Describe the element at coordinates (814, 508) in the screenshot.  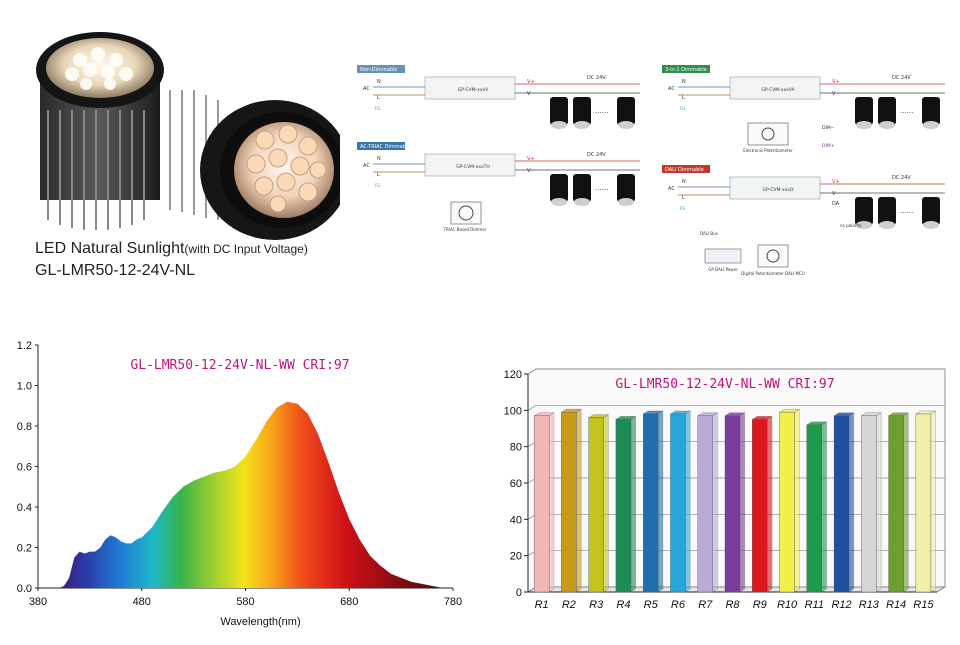
I see `cri-bar-r11` at that location.